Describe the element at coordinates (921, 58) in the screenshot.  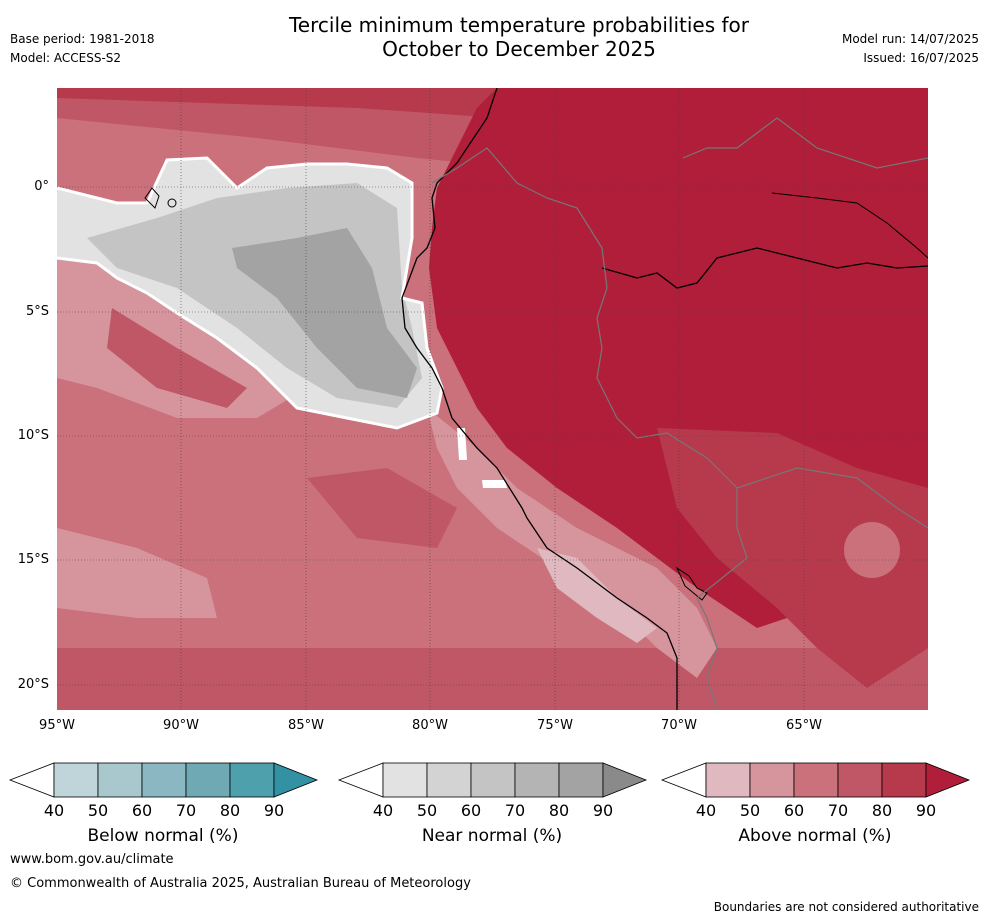
I see `issued-label: Issued: 16/07/2025` at that location.